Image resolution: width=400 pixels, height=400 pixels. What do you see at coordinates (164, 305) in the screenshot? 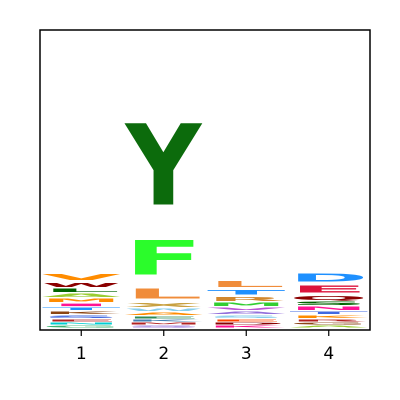
I see `logo-letter-x-pos-2: X` at bounding box center [164, 305].